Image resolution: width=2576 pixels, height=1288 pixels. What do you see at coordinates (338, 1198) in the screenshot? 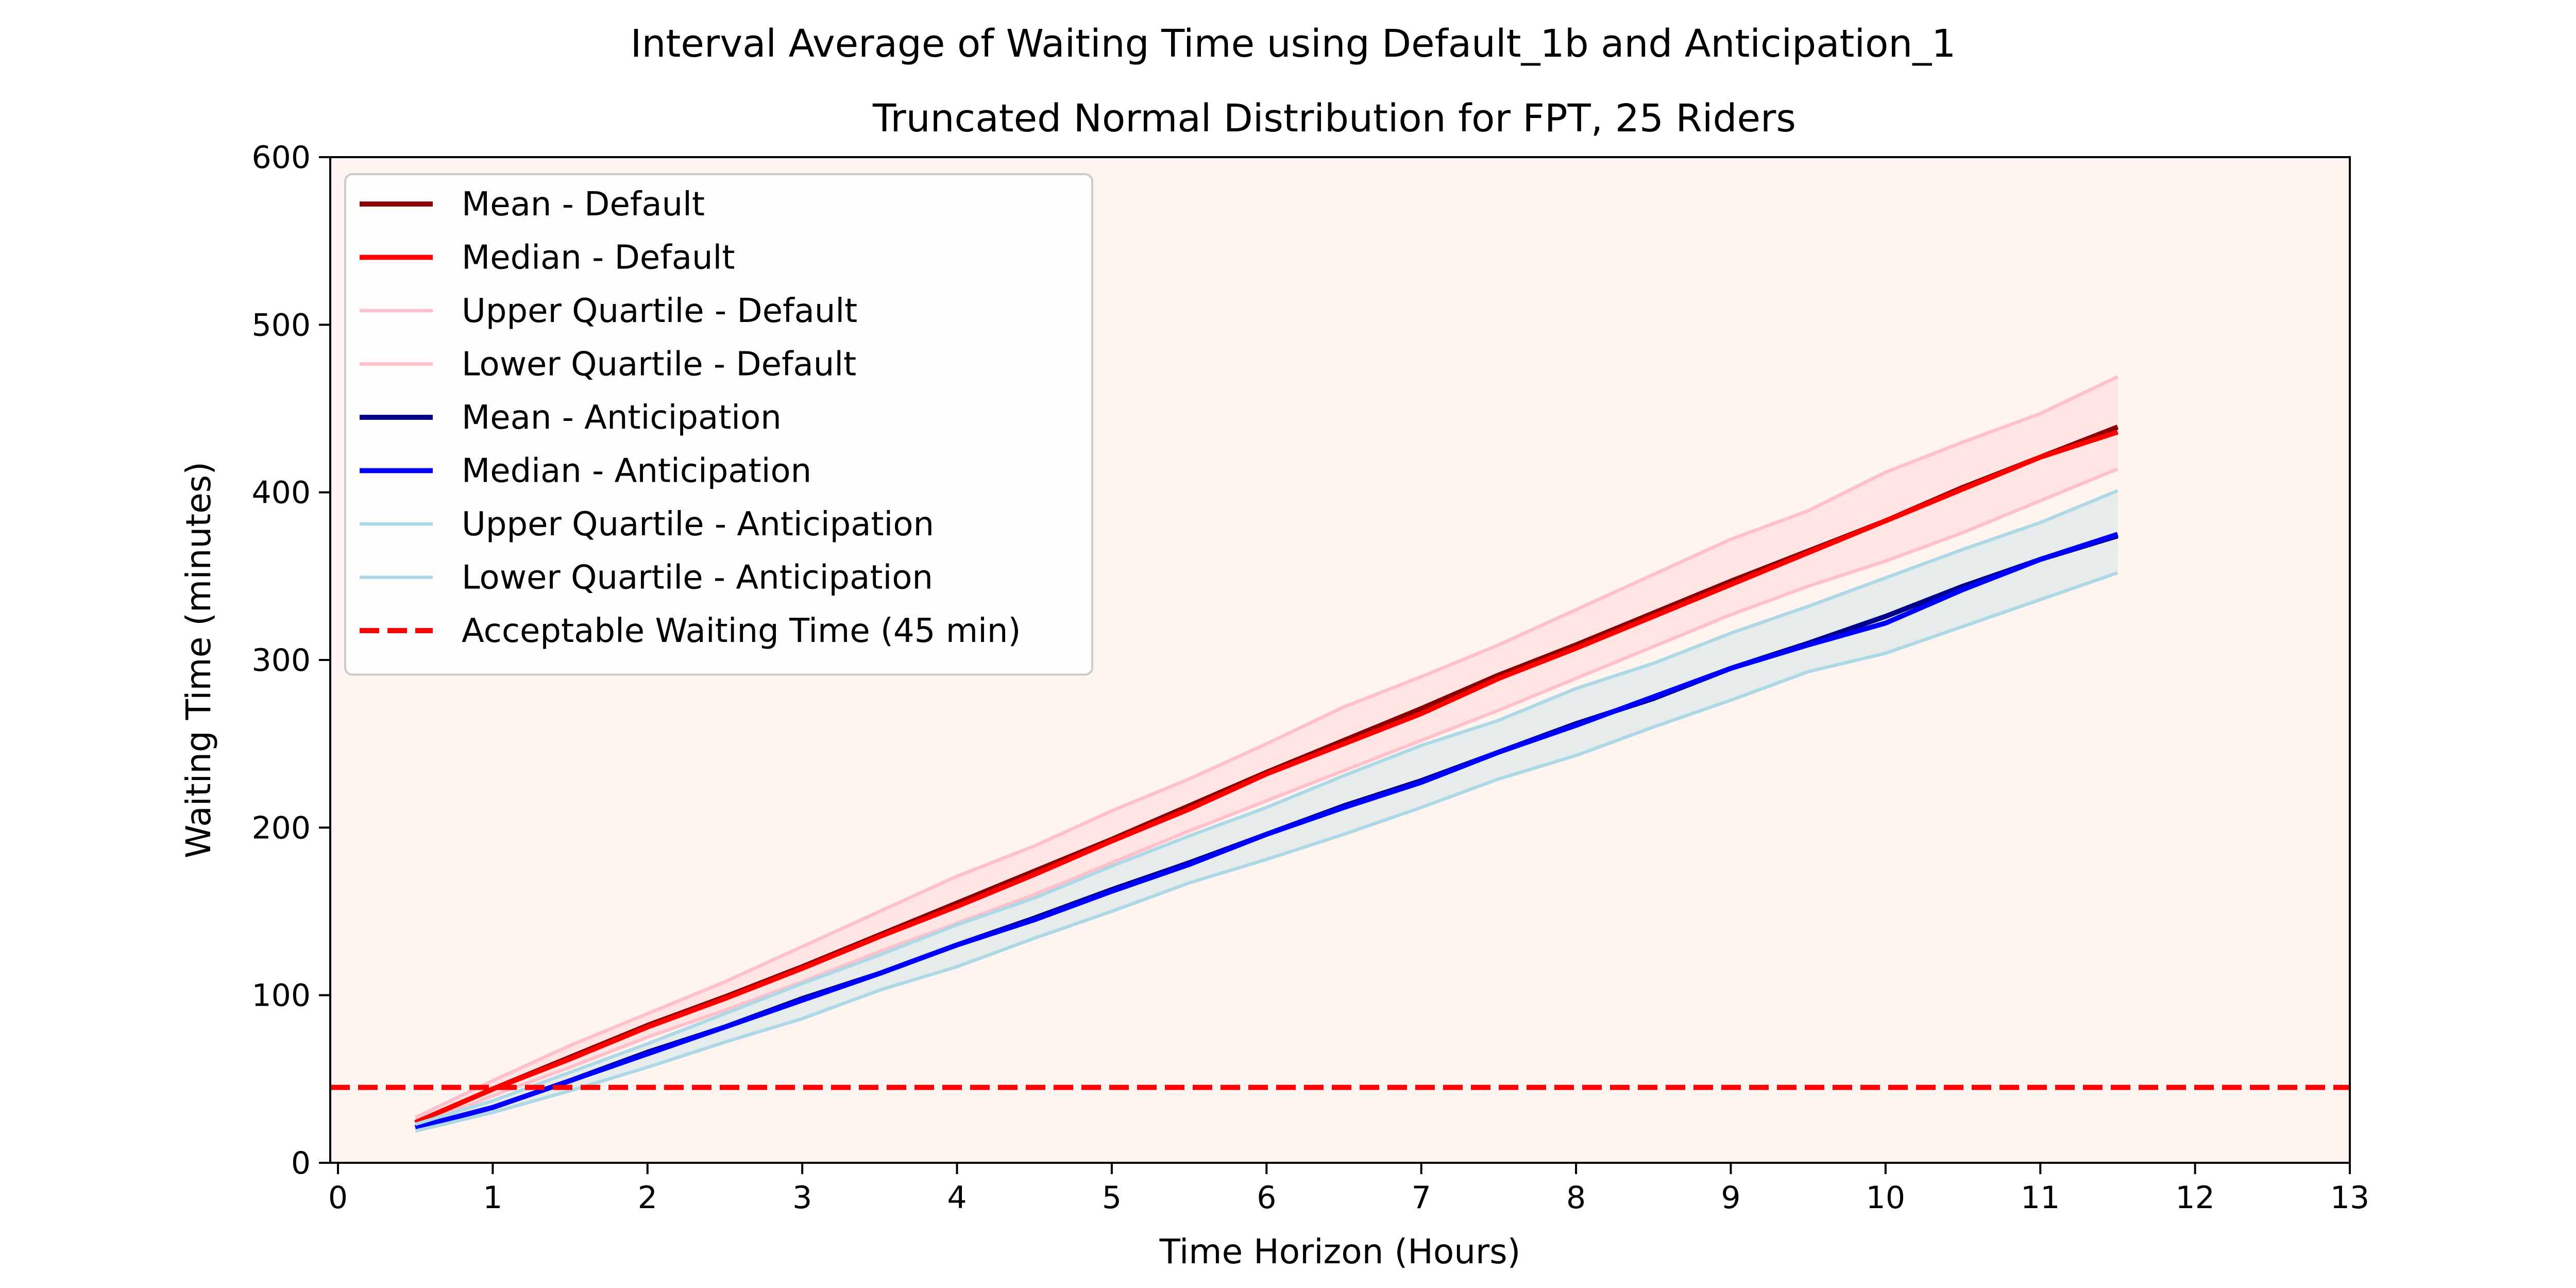
I see `x-tick-label: 0` at bounding box center [338, 1198].